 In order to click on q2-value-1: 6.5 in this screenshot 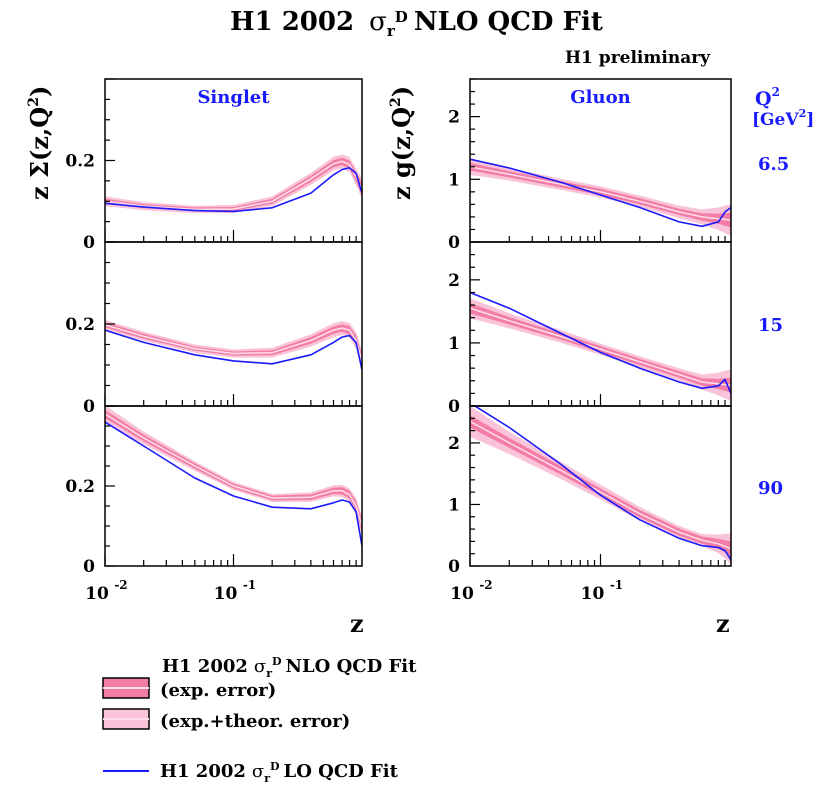, I will do `click(773, 164)`.